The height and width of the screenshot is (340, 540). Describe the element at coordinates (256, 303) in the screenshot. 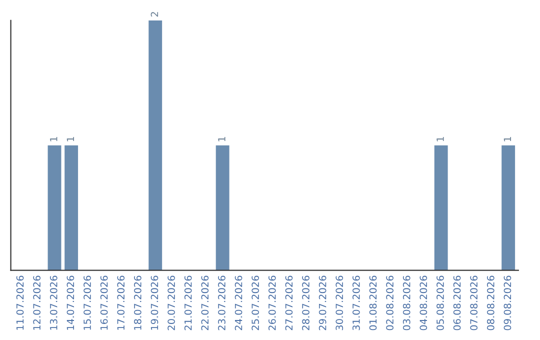

I see `x-tick-label: 25.07.2026` at that location.